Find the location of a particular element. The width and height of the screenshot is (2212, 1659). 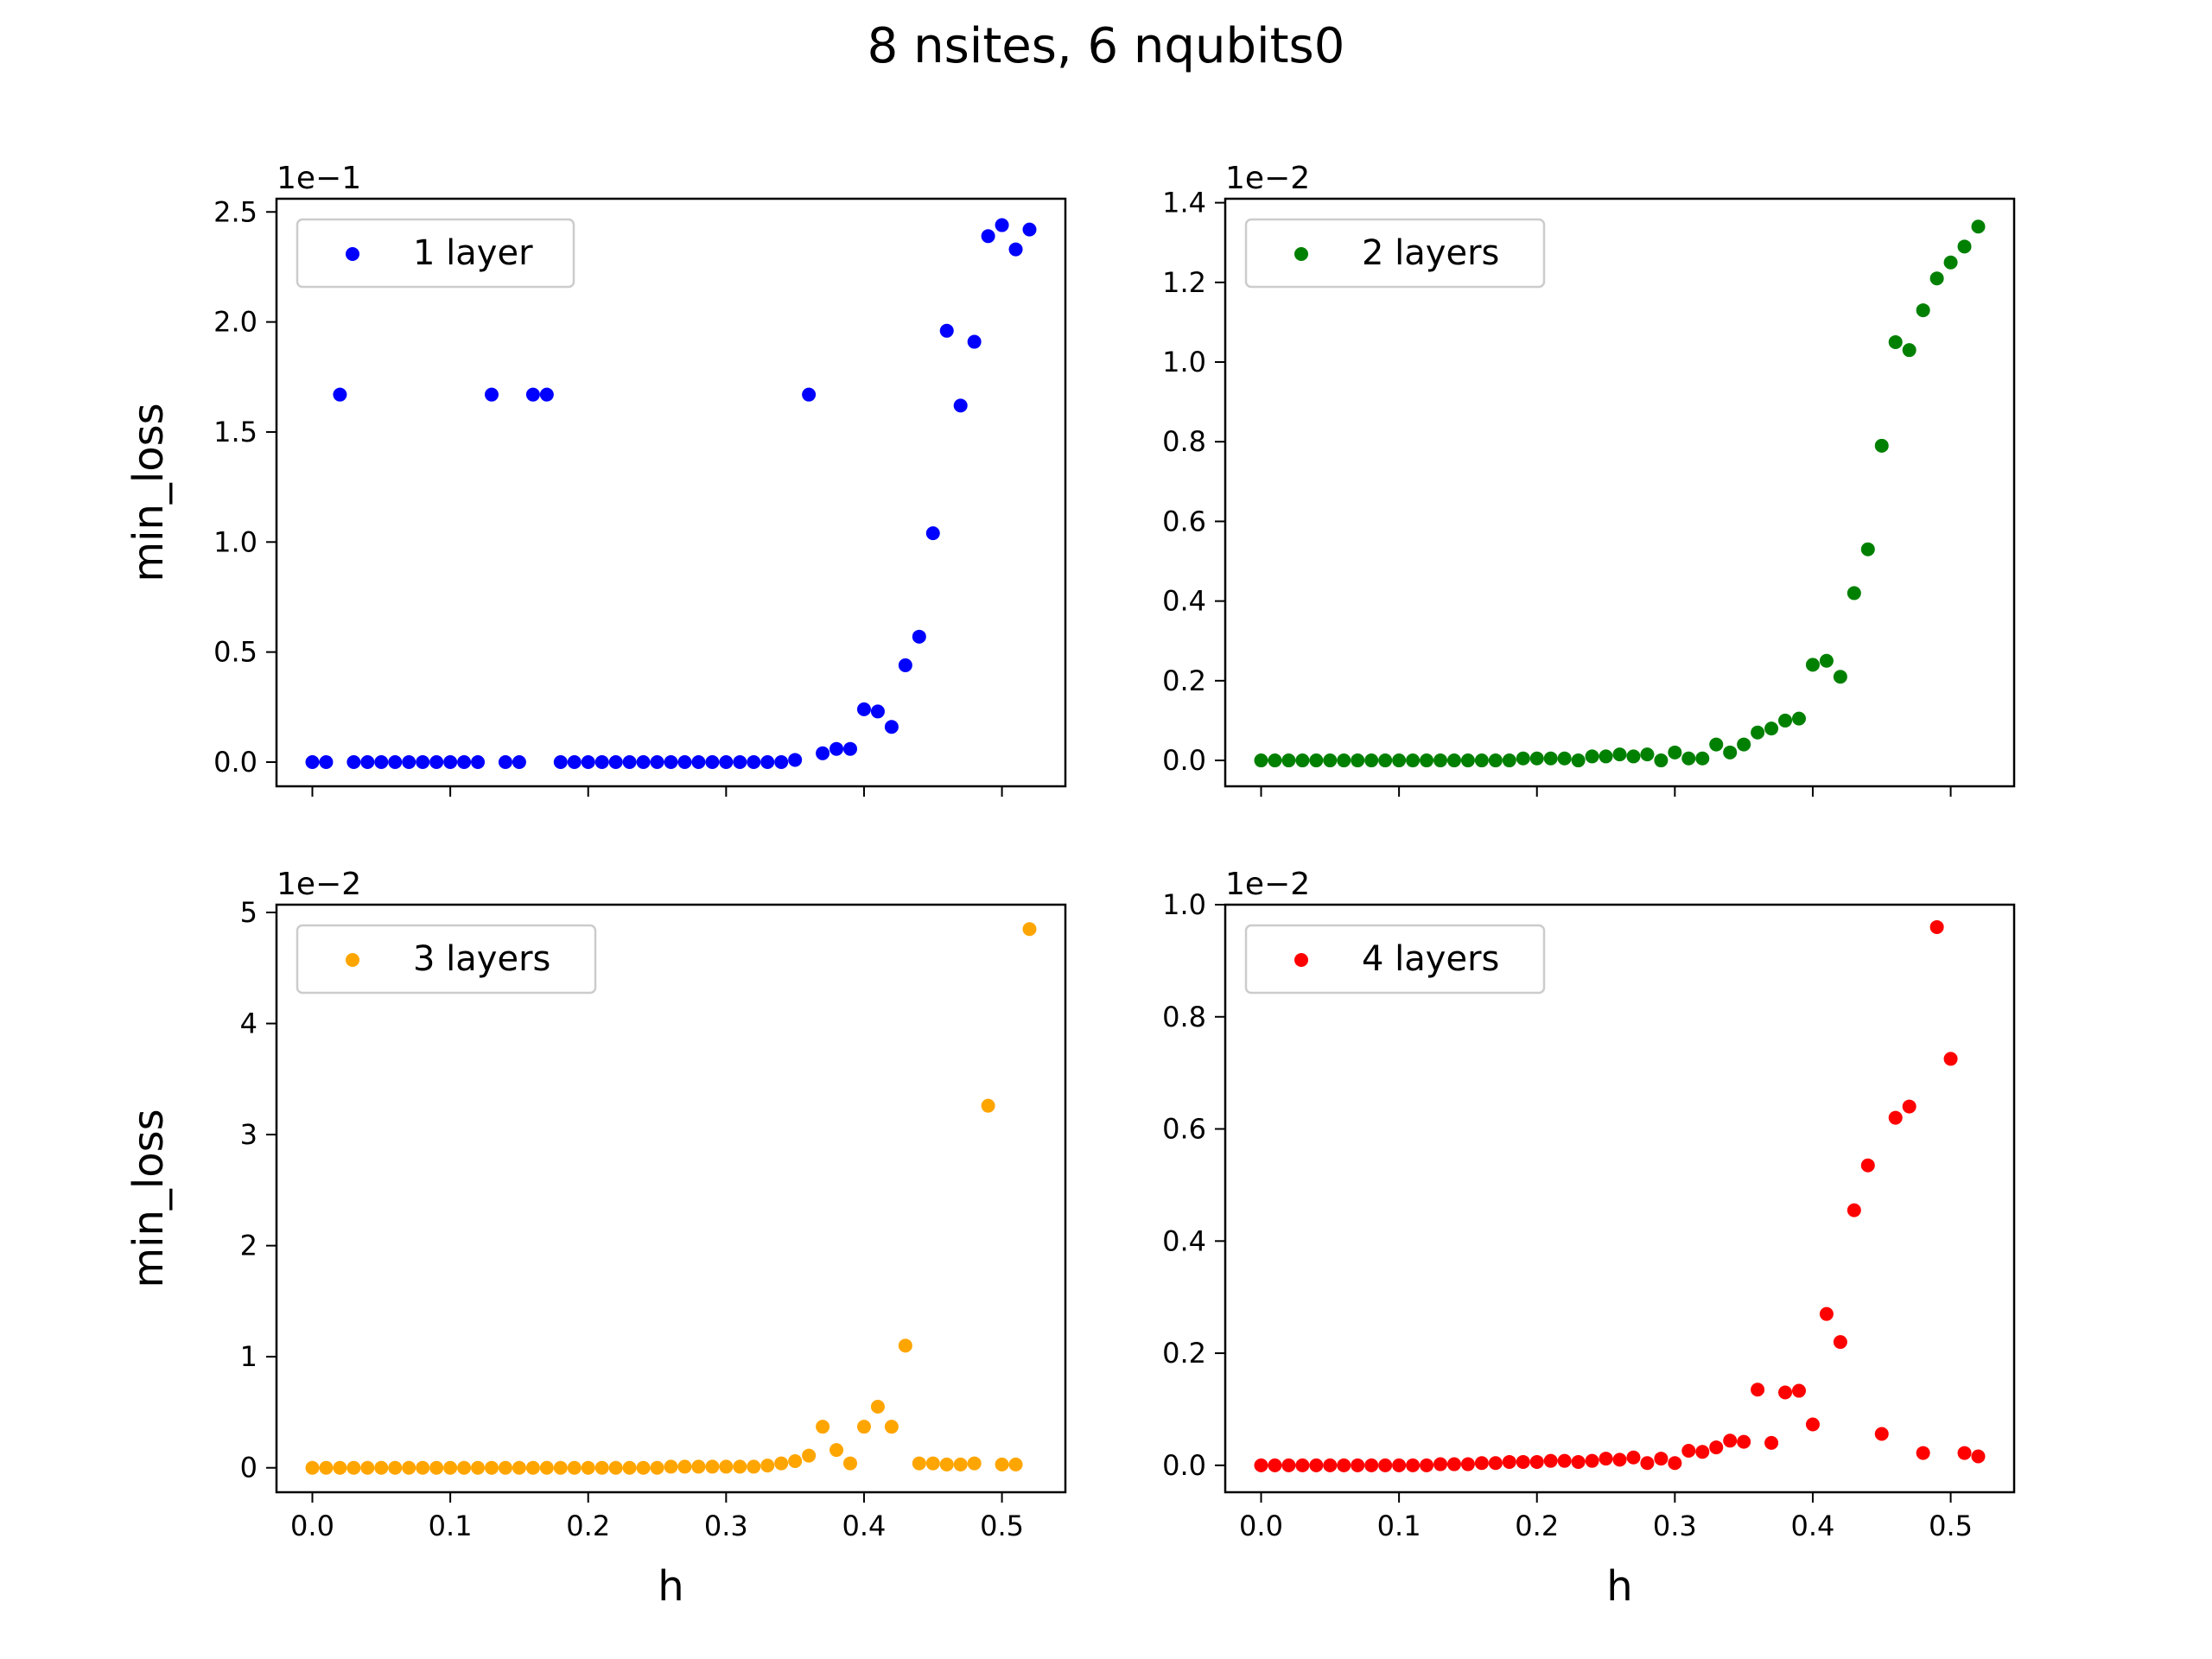

y-tick-label: 0.2 is located at coordinates (1184, 680).